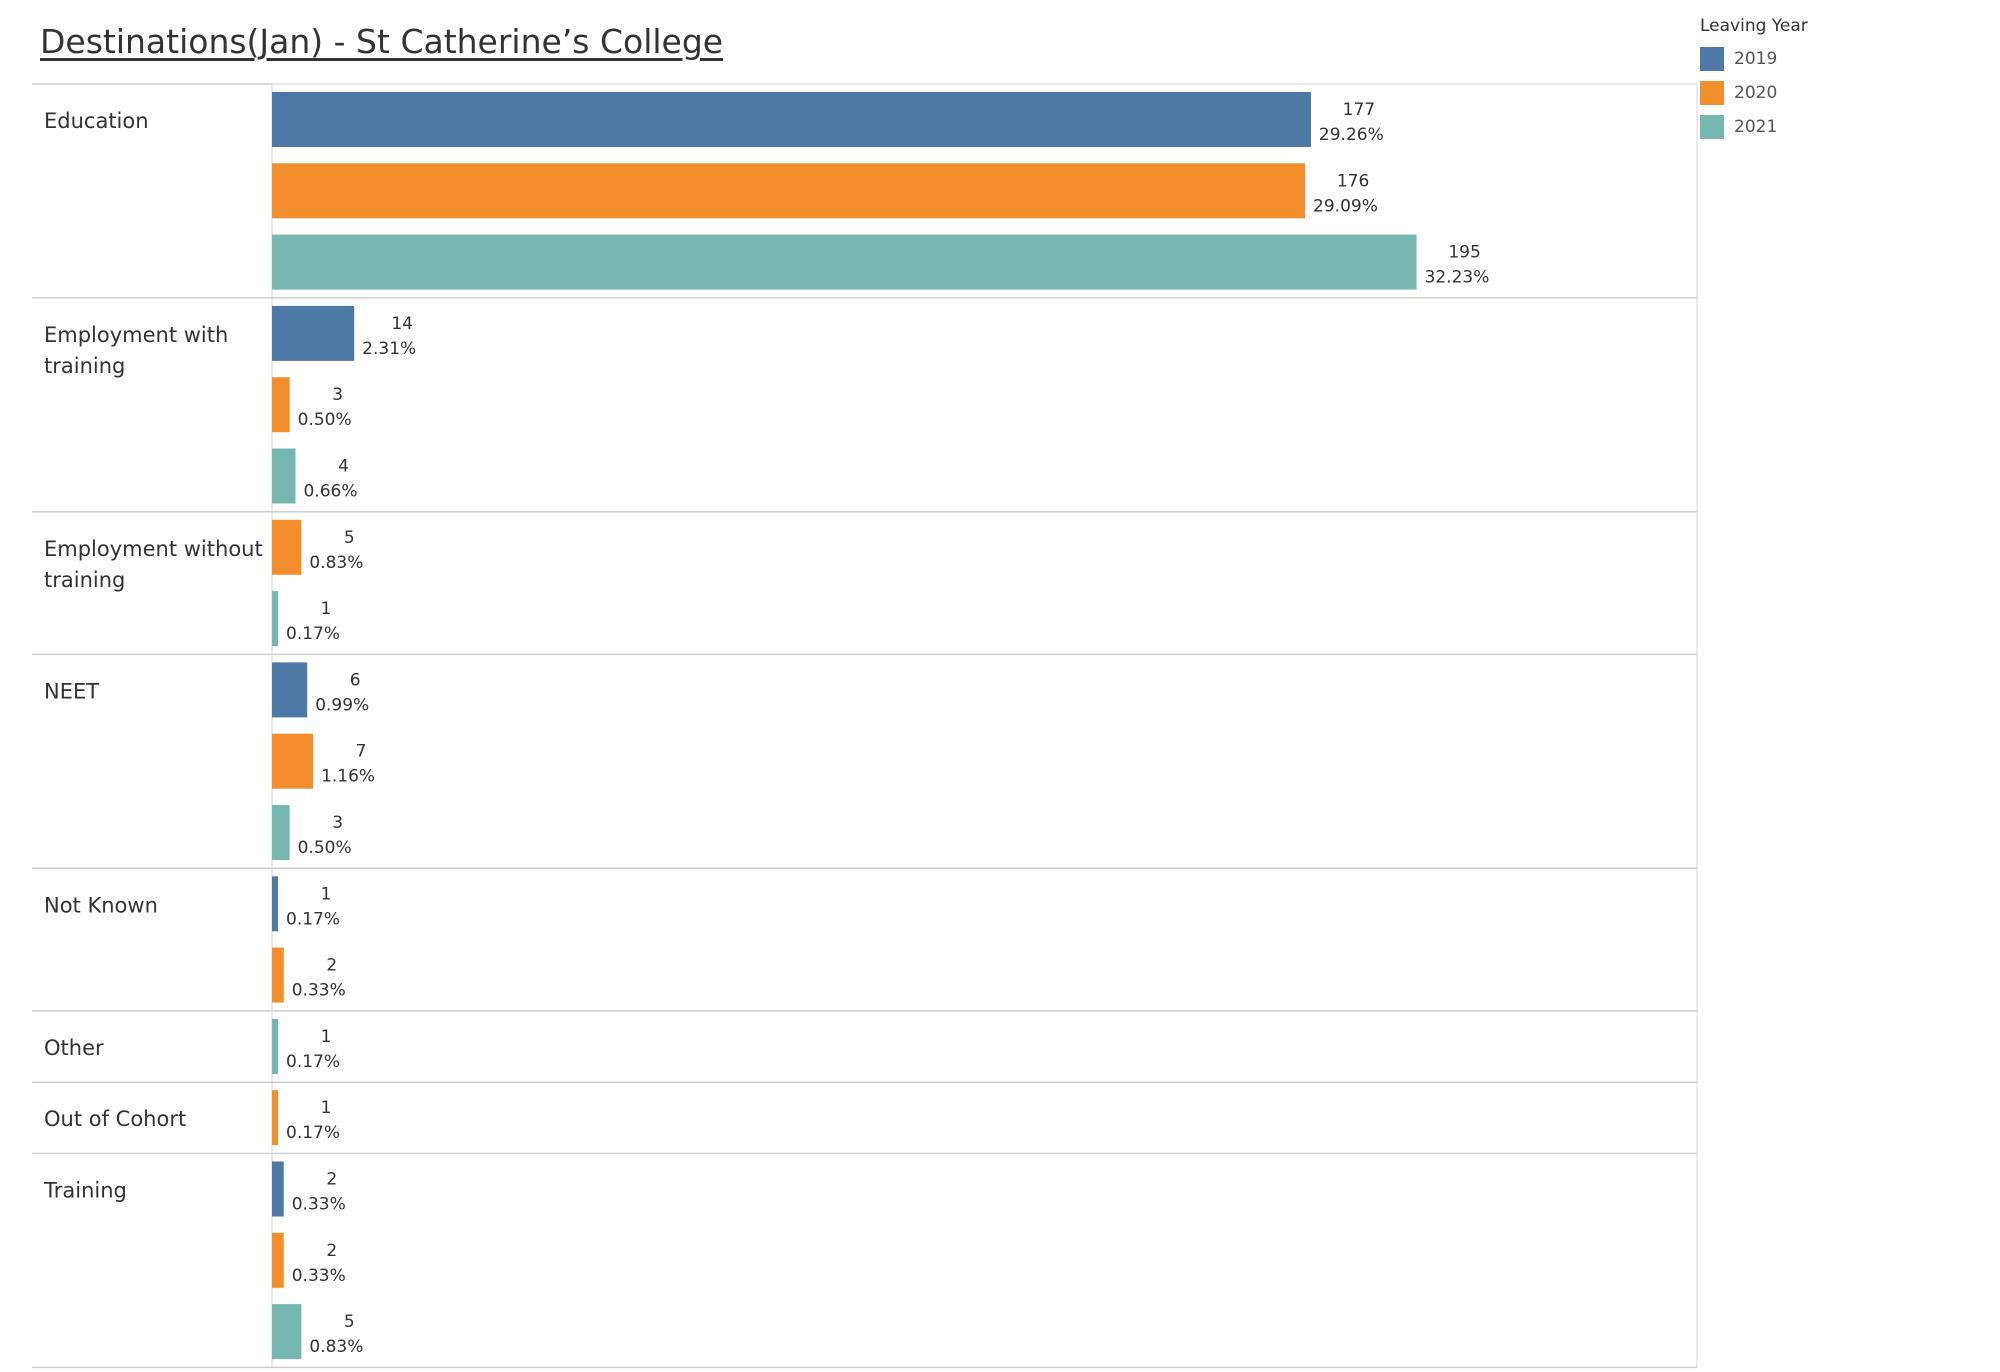 This screenshot has width=2000, height=1372. I want to click on value-label-training-2020: 2, so click(331, 1251).